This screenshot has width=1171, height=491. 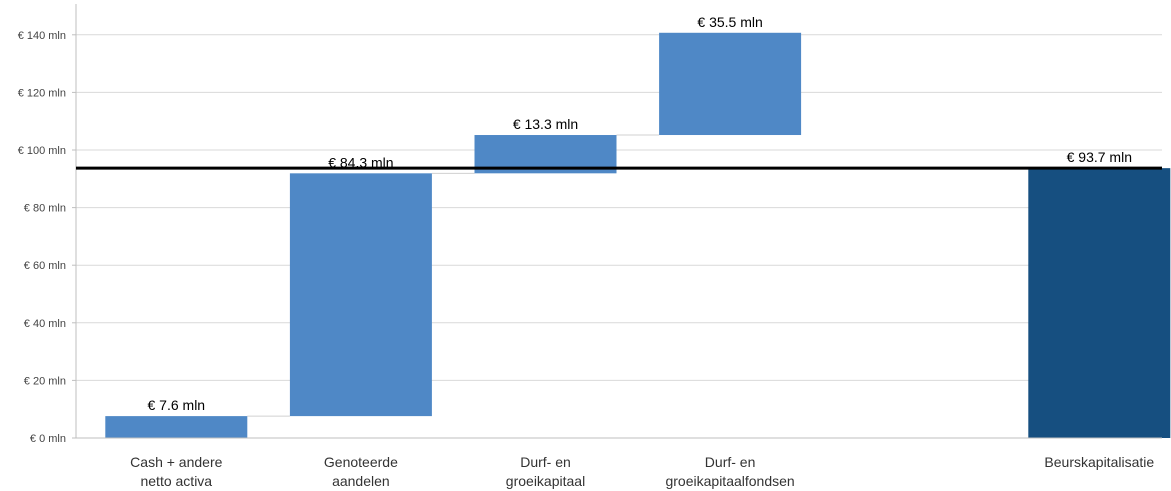 What do you see at coordinates (48, 439) in the screenshot?
I see `y-tick-label: € 0 mln` at bounding box center [48, 439].